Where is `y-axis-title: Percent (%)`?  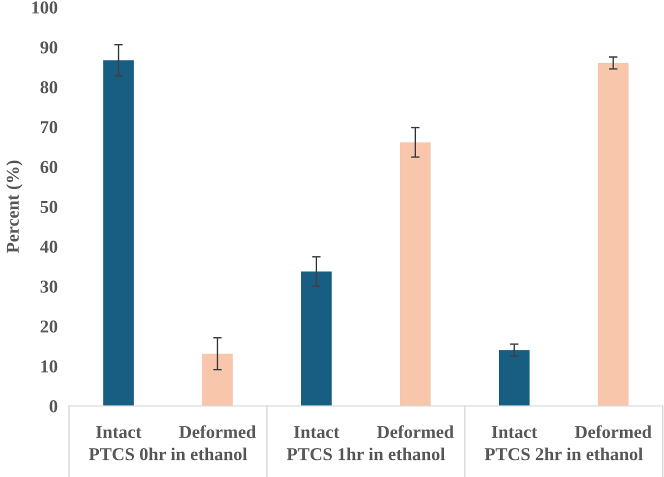
y-axis-title: Percent (%) is located at coordinates (14, 206).